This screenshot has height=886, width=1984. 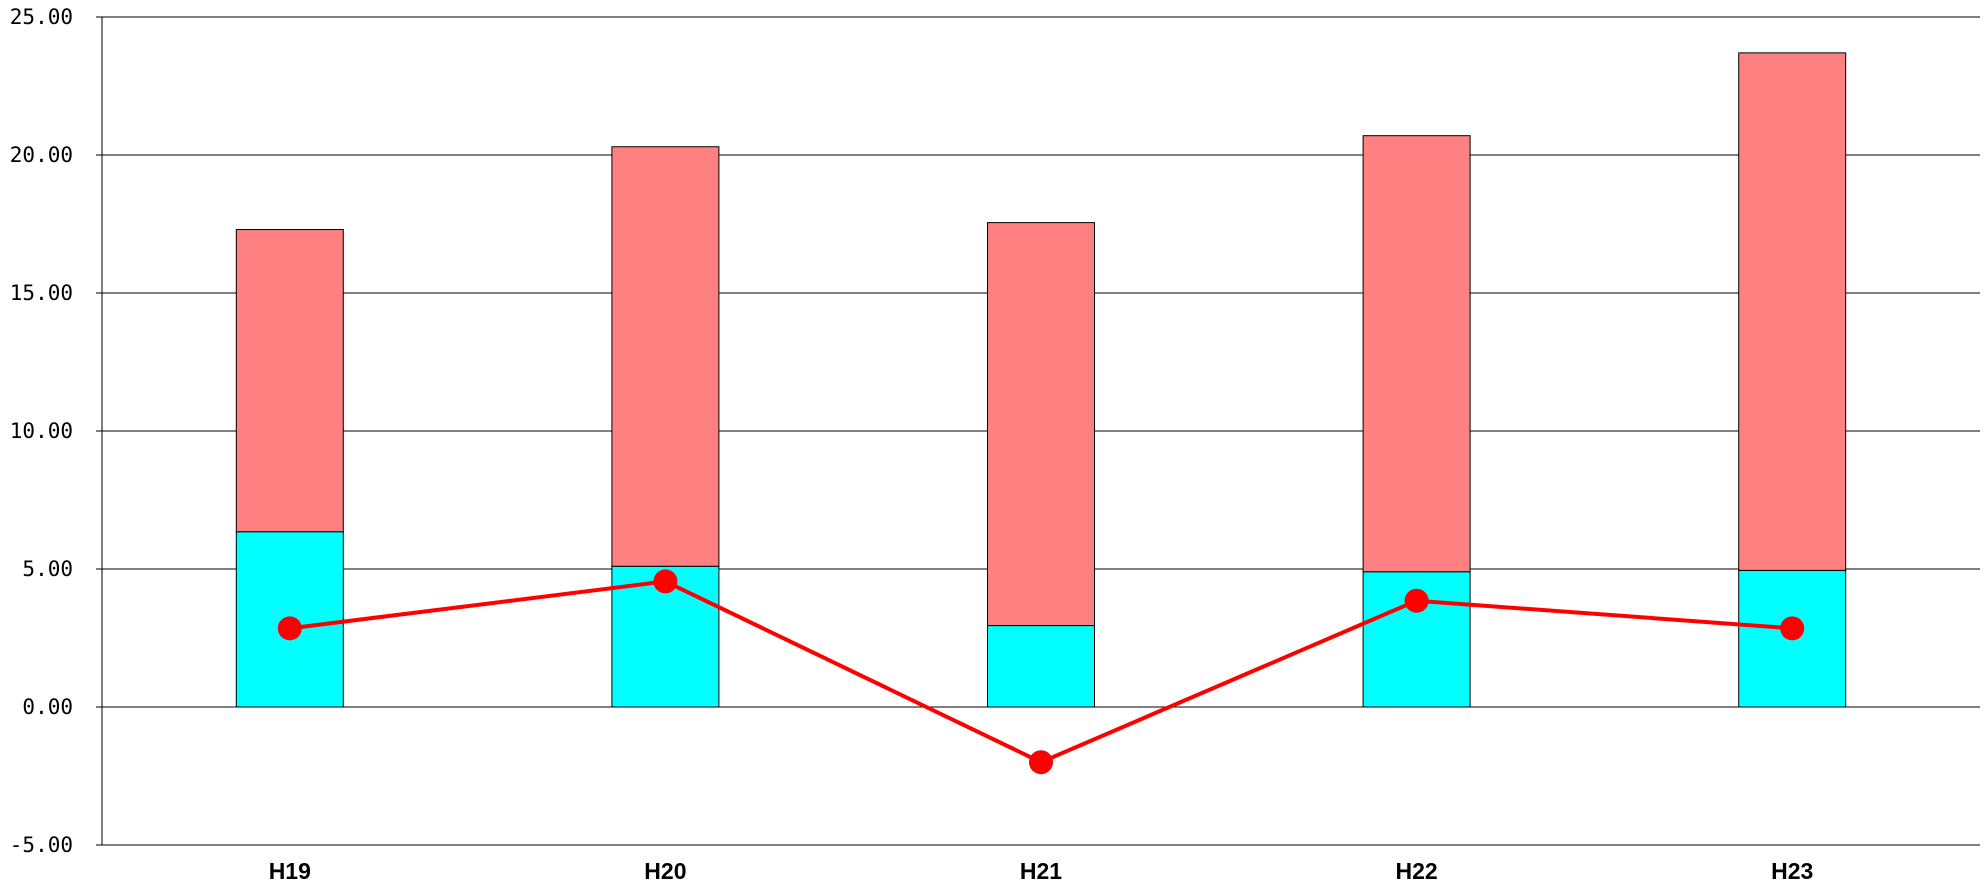 I want to click on x-axis-category-labels: H19 H20 H21 H22 H23, so click(x=1041, y=871).